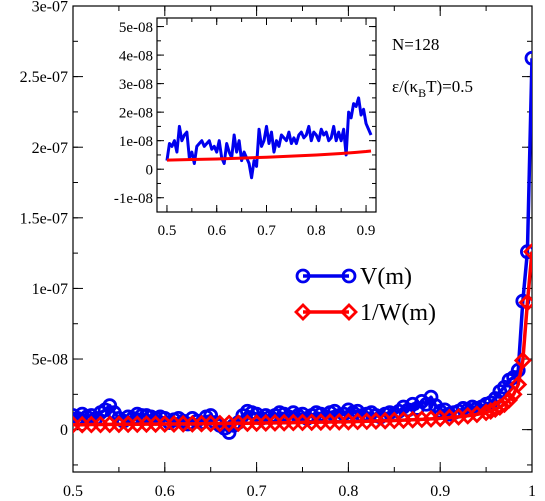 Image resolution: width=545 pixels, height=501 pixels. I want to click on main-y-tick-label: 1e-07, so click(50, 289).